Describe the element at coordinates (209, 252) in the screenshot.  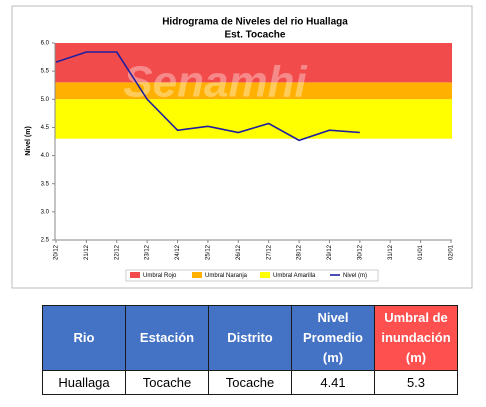
I see `x-tick-label: 25/12` at that location.